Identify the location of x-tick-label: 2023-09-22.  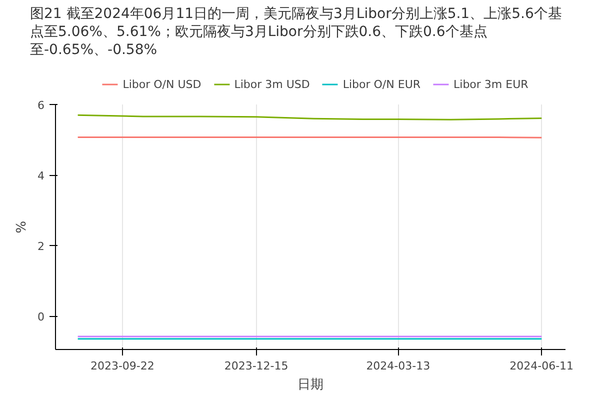
(122, 366).